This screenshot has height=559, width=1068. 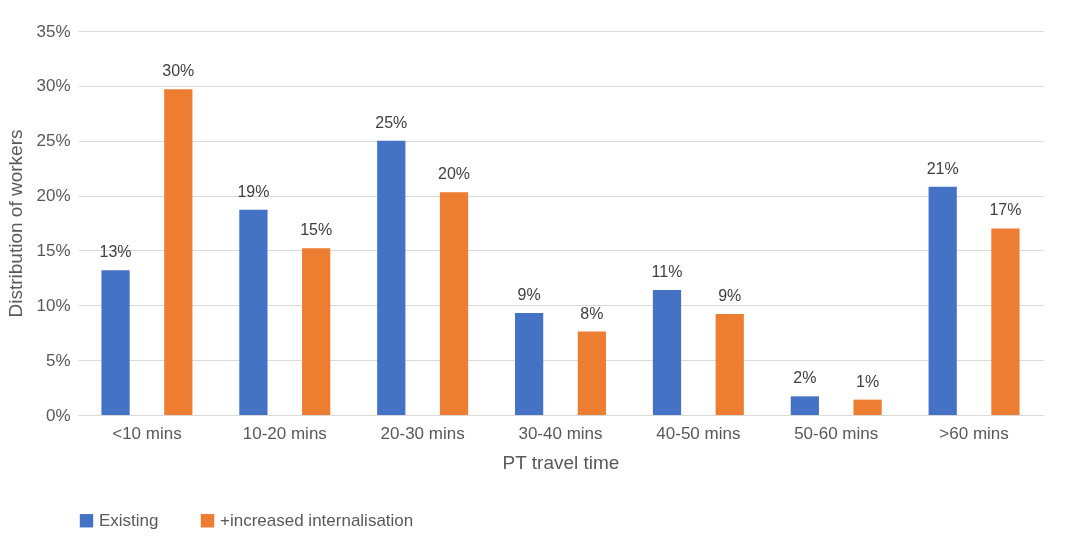 What do you see at coordinates (316, 230) in the screenshot?
I see `data-label: 15%` at bounding box center [316, 230].